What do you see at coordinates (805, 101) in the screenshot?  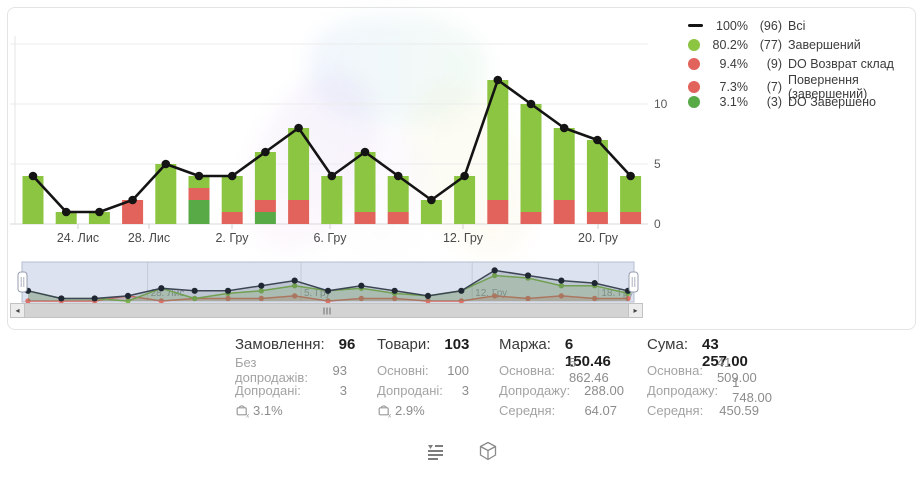 I see `legend-item: 3.1% (3) DO Завершено` at bounding box center [805, 101].